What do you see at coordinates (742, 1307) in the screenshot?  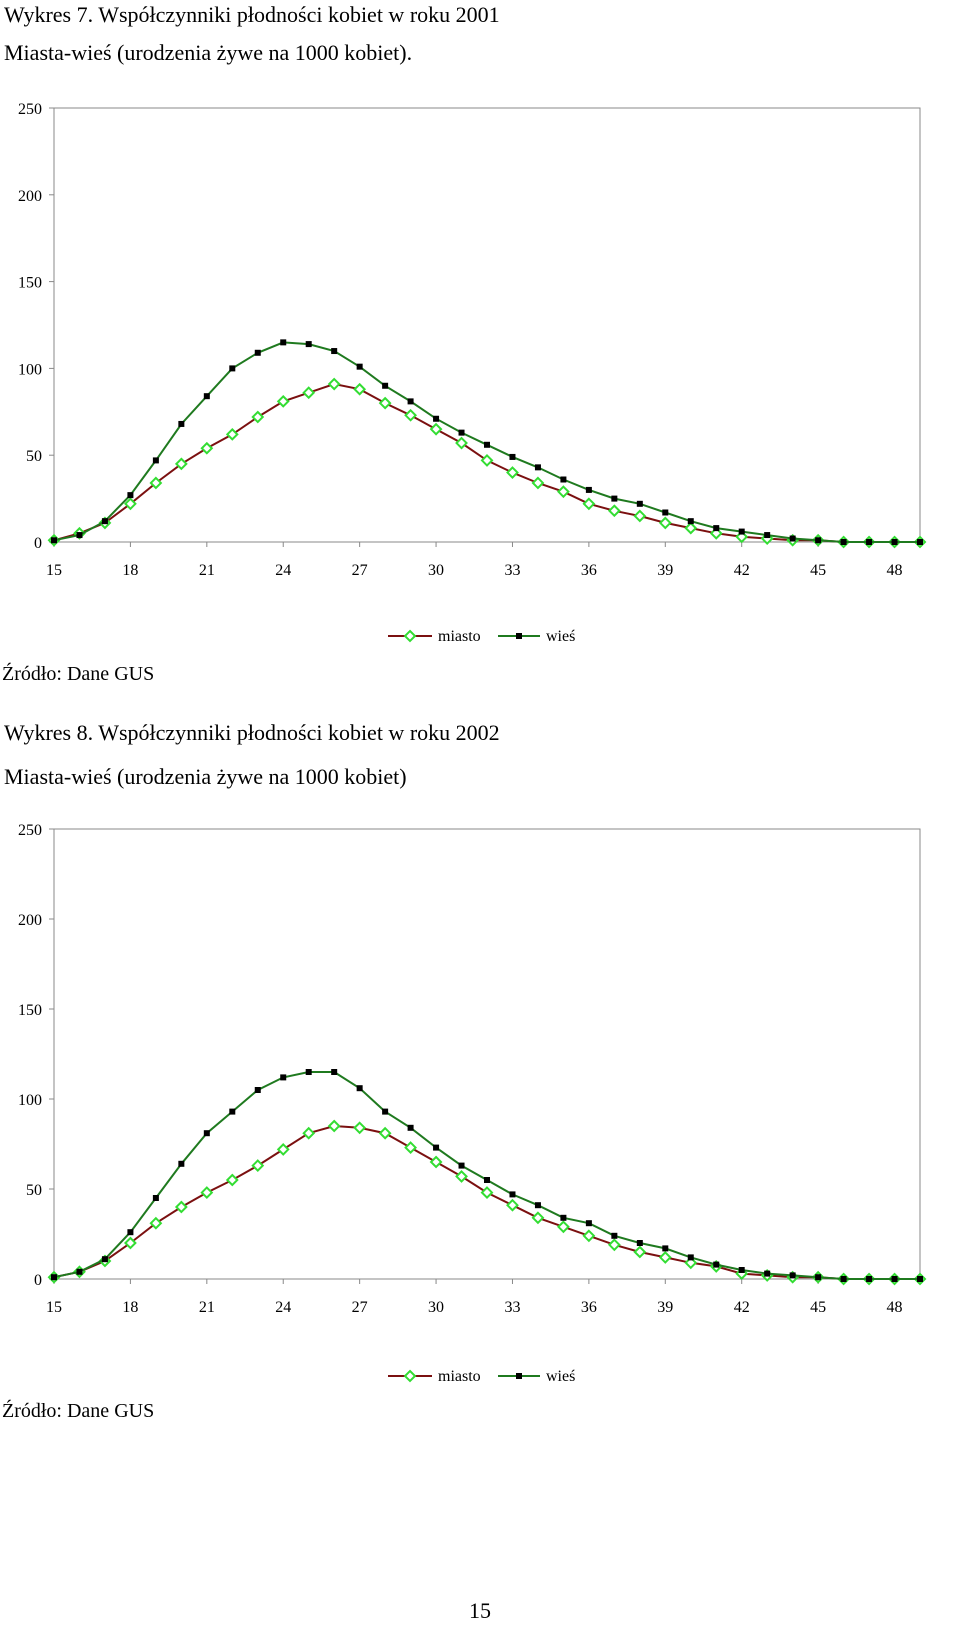 I see `x-tick-label: 42` at bounding box center [742, 1307].